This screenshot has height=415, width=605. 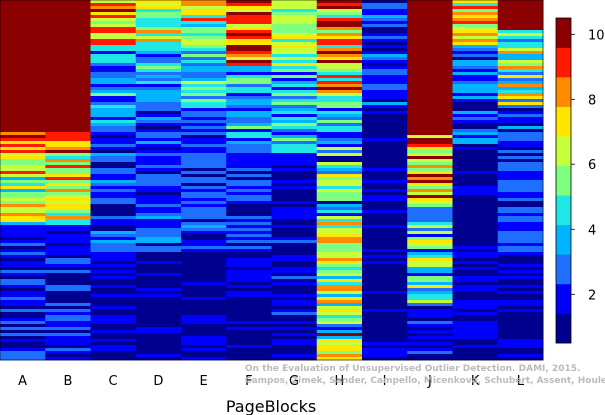 What do you see at coordinates (475, 381) in the screenshot?
I see `x-tick-label-K: K` at bounding box center [475, 381].